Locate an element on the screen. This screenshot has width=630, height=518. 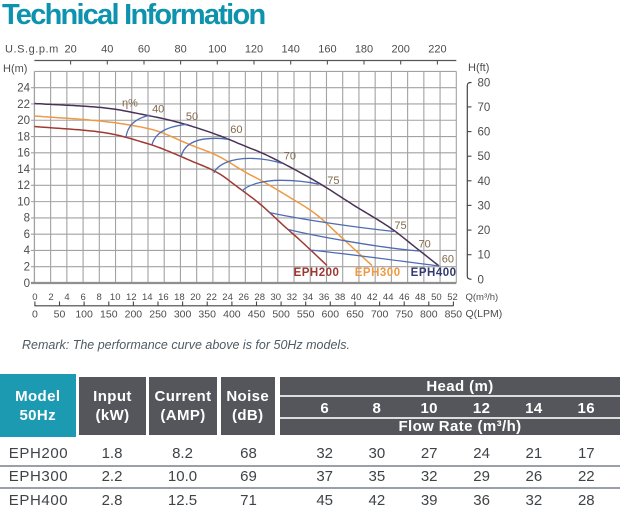
svg-text: 34 is located at coordinates (308, 297).